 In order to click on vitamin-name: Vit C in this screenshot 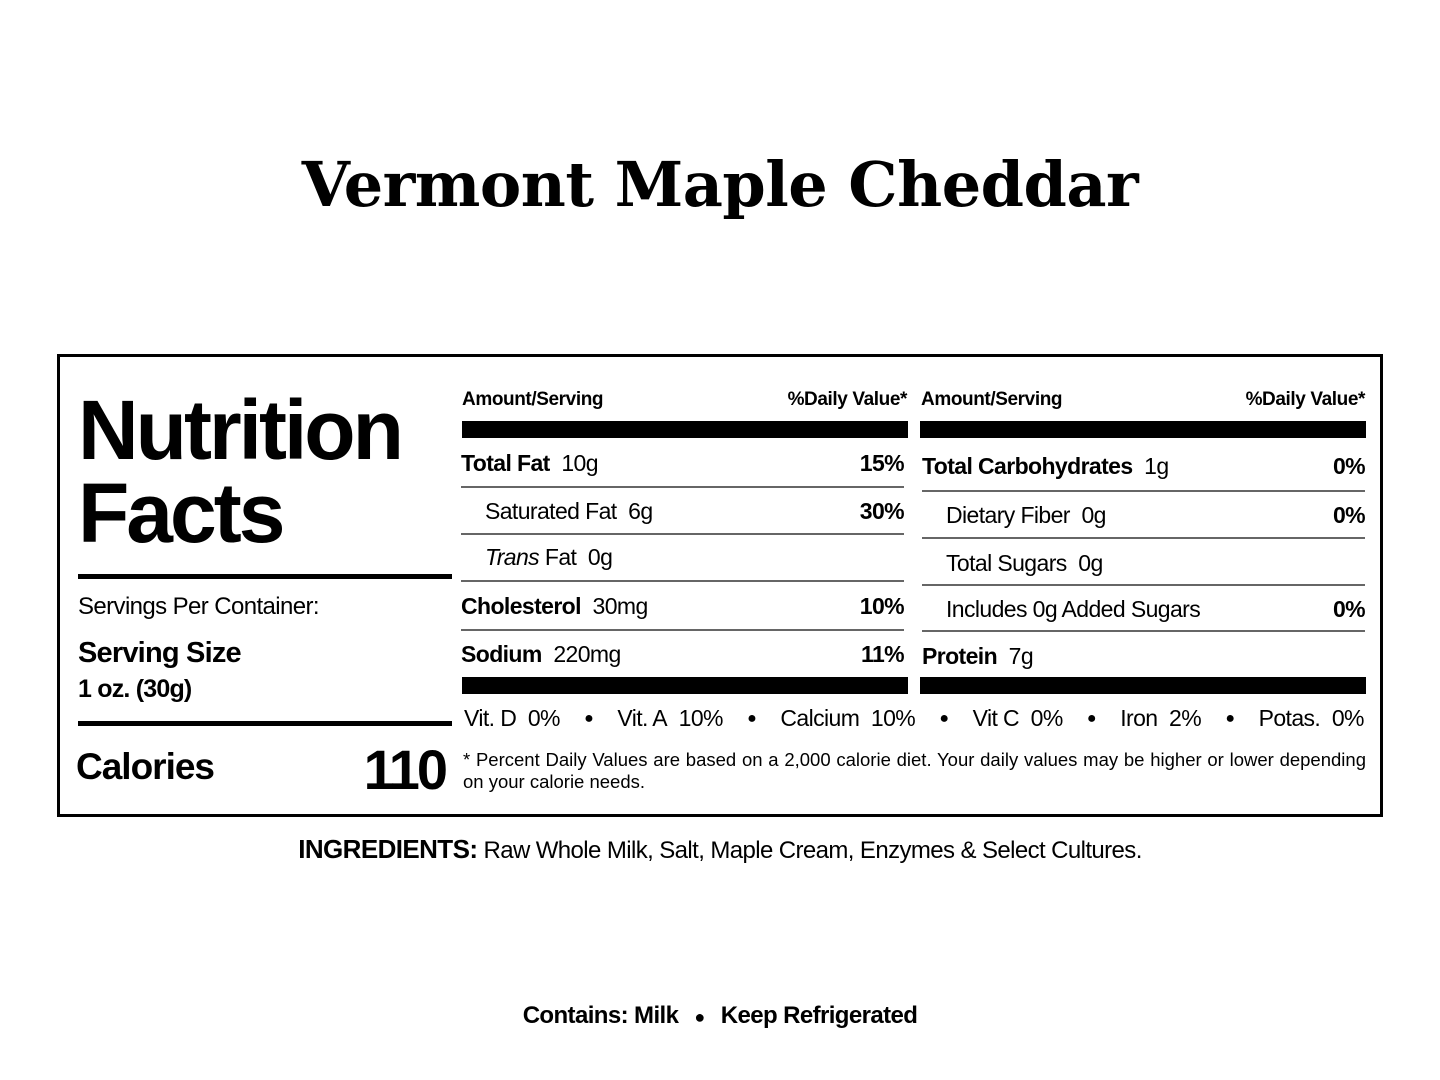, I will do `click(996, 718)`.